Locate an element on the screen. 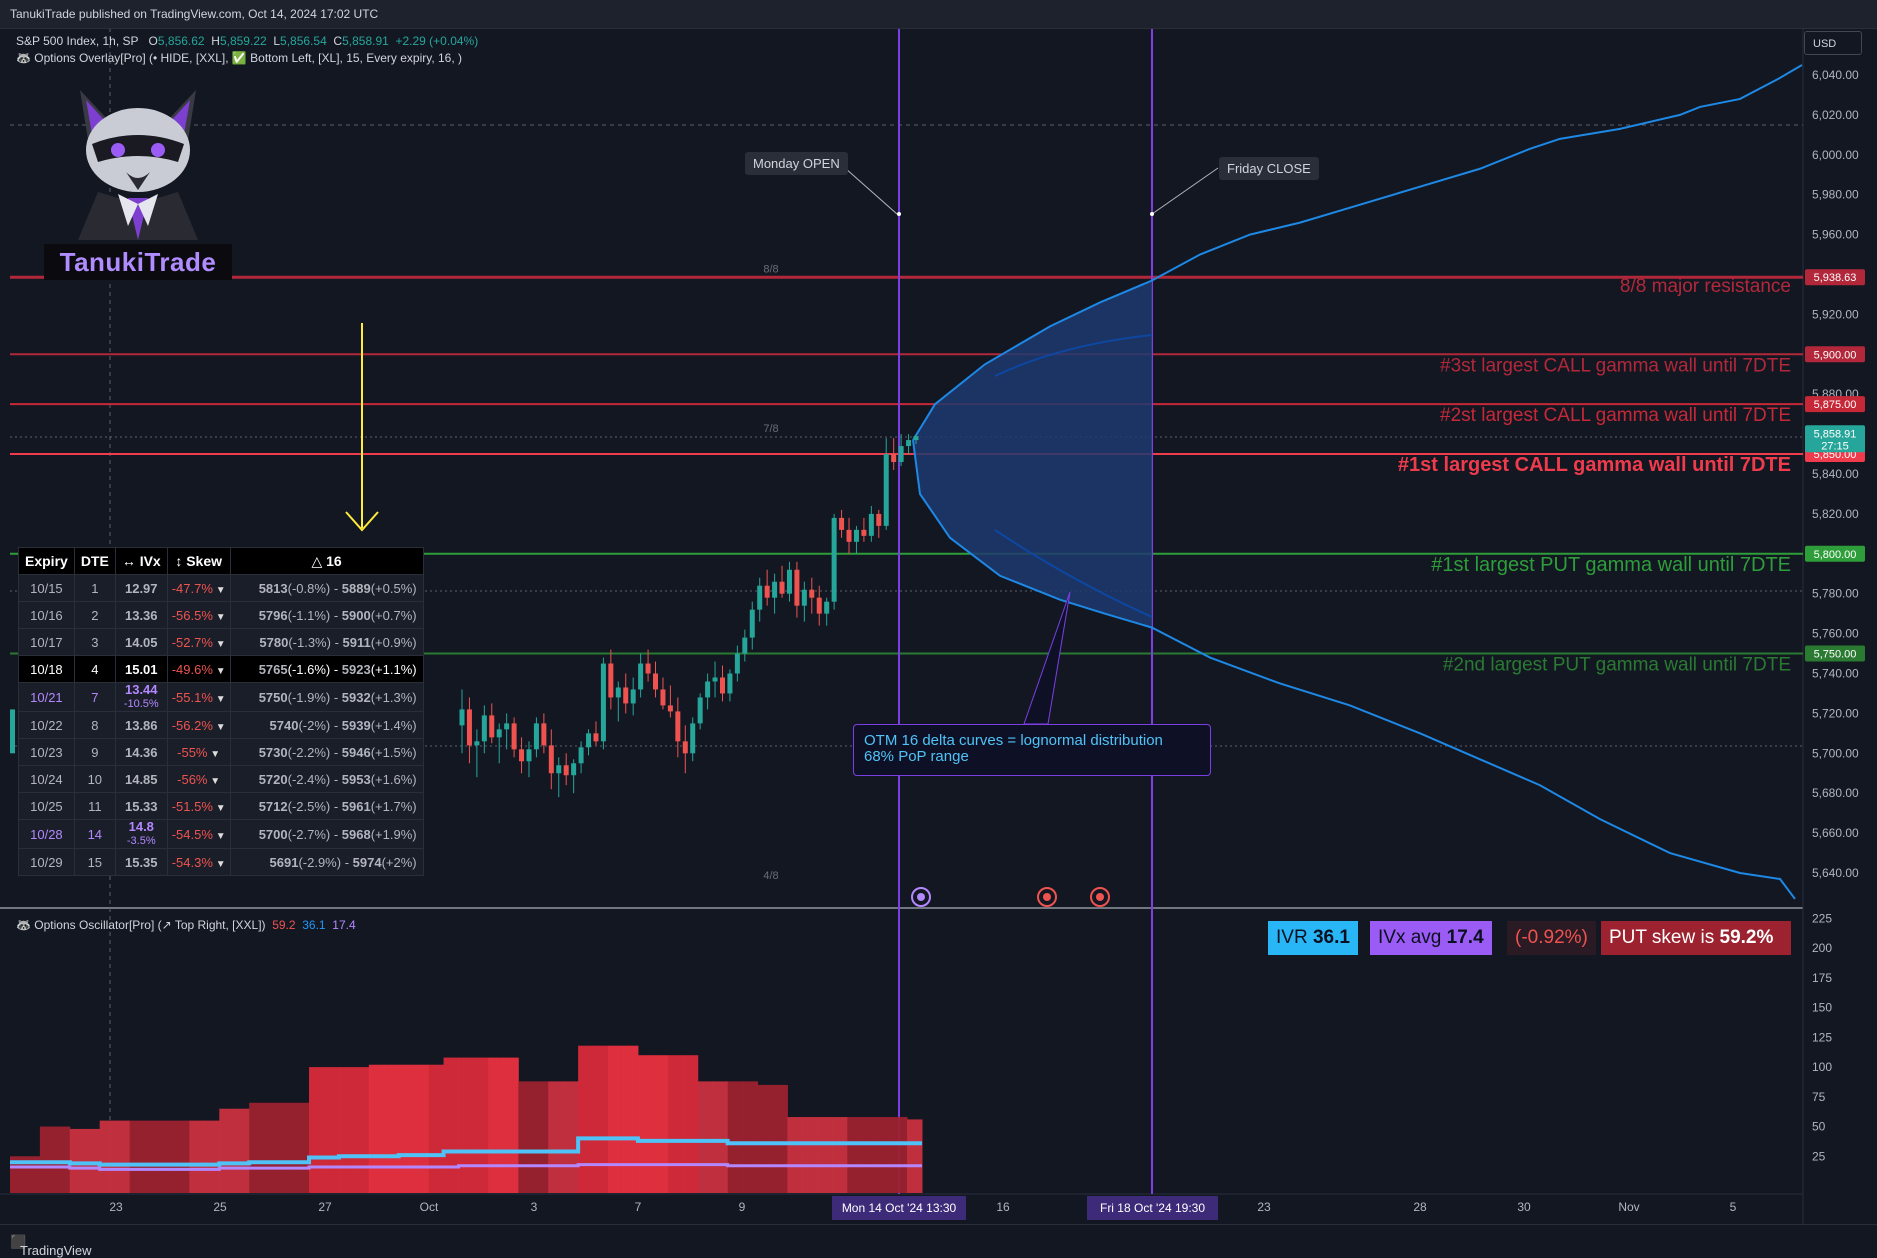 The width and height of the screenshot is (1877, 1258). skew-value: -55% is located at coordinates (192, 752).